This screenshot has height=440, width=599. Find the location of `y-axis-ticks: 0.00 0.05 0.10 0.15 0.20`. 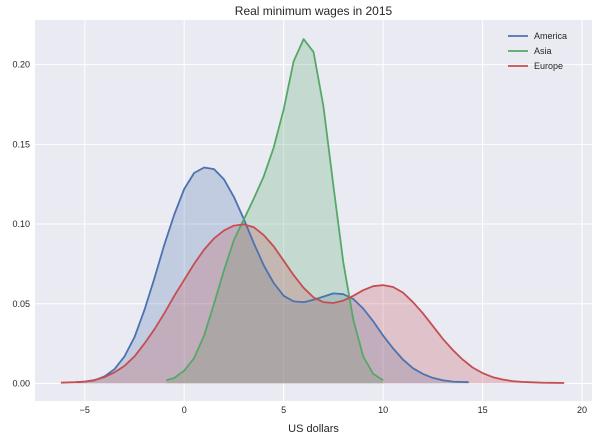

y-axis-ticks: 0.00 0.05 0.10 0.15 0.20 is located at coordinates (21, 224).